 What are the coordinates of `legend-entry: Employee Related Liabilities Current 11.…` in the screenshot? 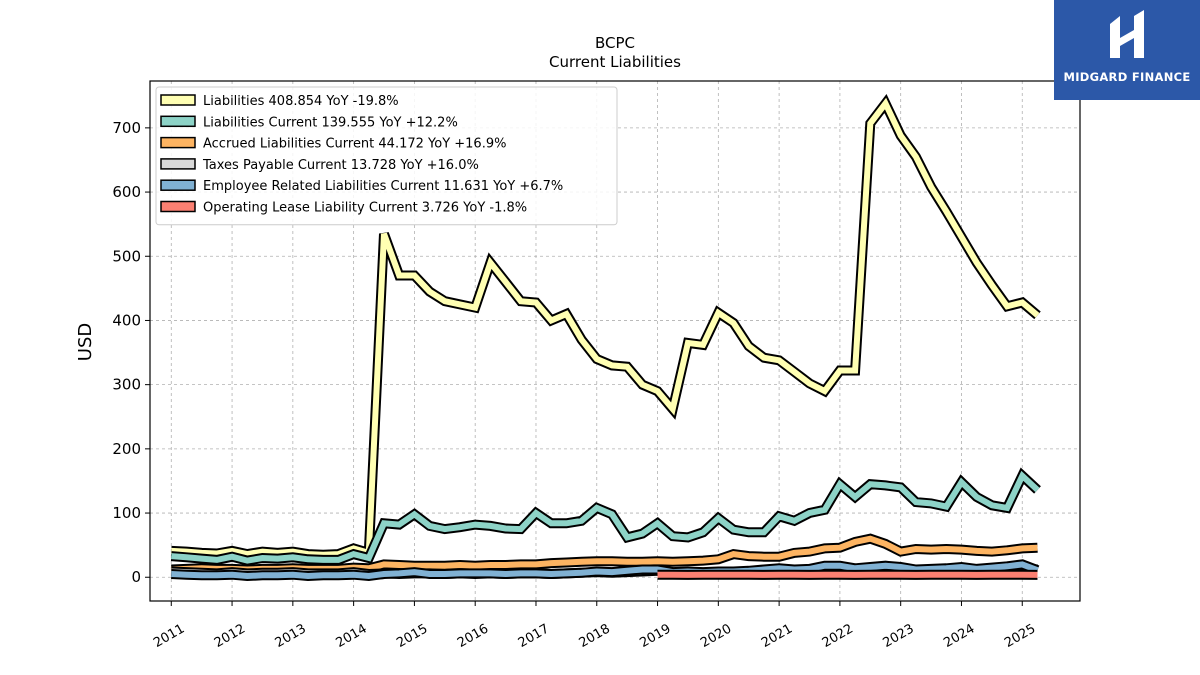 It's located at (383, 186).